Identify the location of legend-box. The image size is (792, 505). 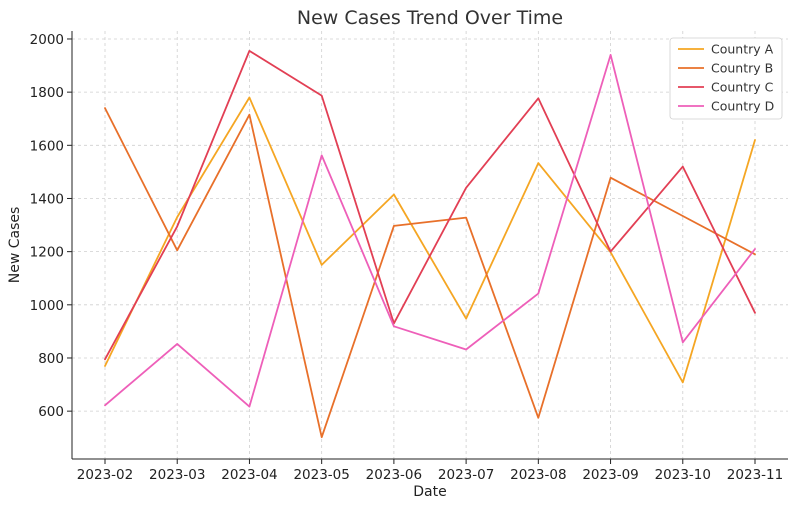
(726, 78).